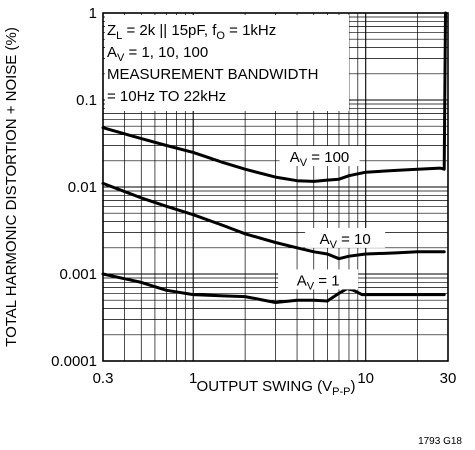 The height and width of the screenshot is (450, 475). Describe the element at coordinates (169, 30) in the screenshot. I see `conditions-text: = 2k || 15pF, f` at that location.